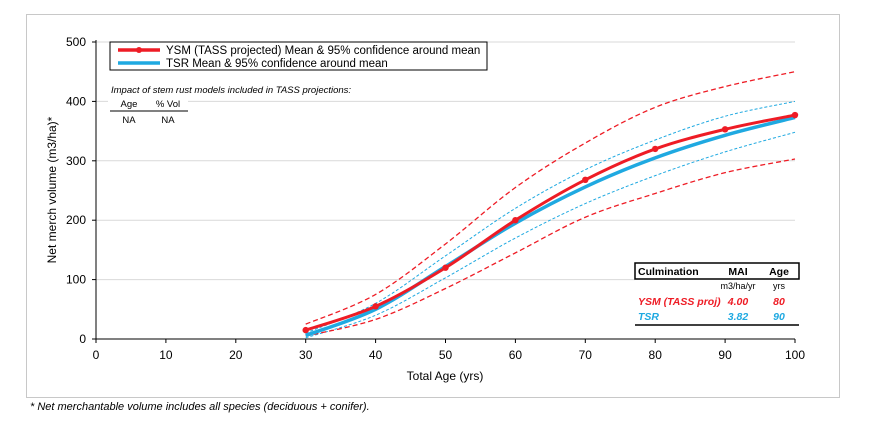 The image size is (874, 441). Describe the element at coordinates (445, 376) in the screenshot. I see `x-axis-label: Total Age (yrs)` at that location.